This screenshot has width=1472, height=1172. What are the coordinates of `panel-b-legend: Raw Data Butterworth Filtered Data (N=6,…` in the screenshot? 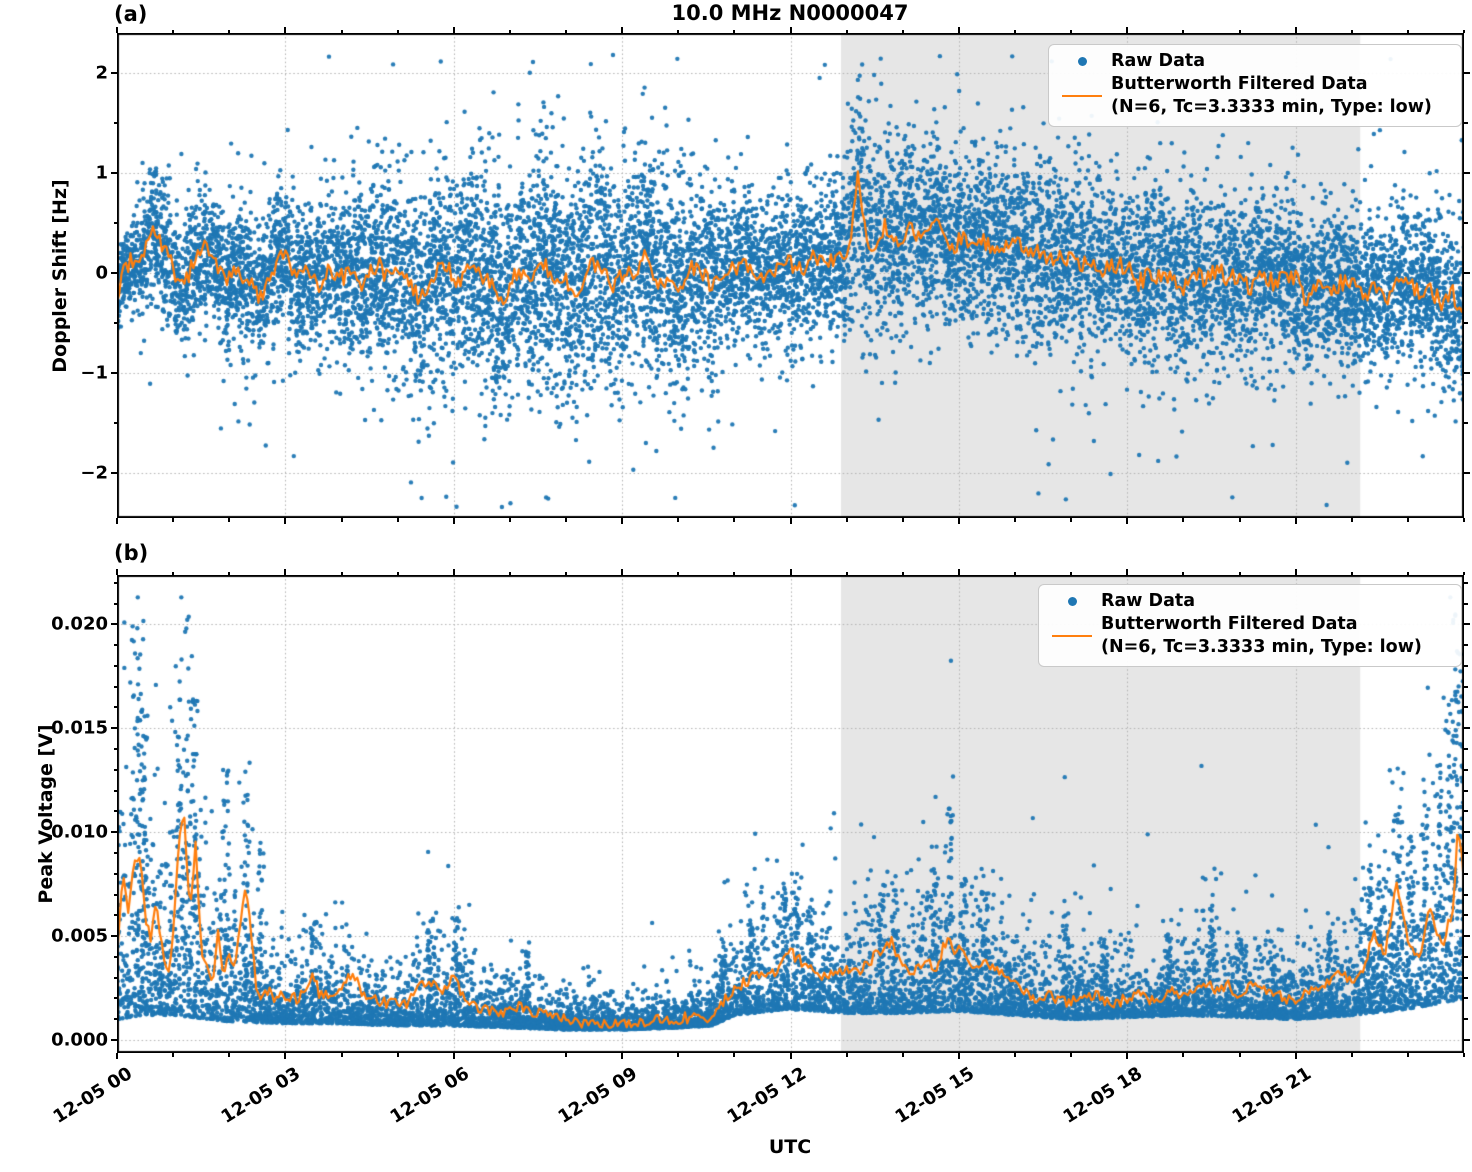 It's located at (1250, 625).